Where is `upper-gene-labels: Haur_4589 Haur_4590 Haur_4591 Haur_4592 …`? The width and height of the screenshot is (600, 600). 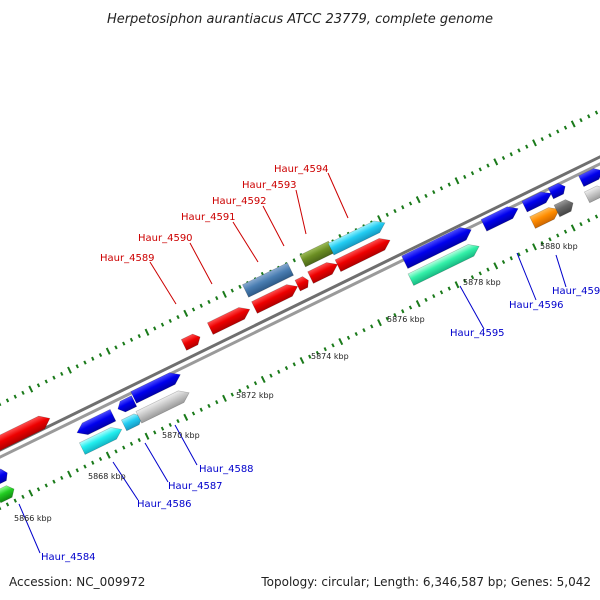
upper-gene-labels: Haur_4589 Haur_4590 Haur_4591 Haur_4592 … is located at coordinates (214, 214).